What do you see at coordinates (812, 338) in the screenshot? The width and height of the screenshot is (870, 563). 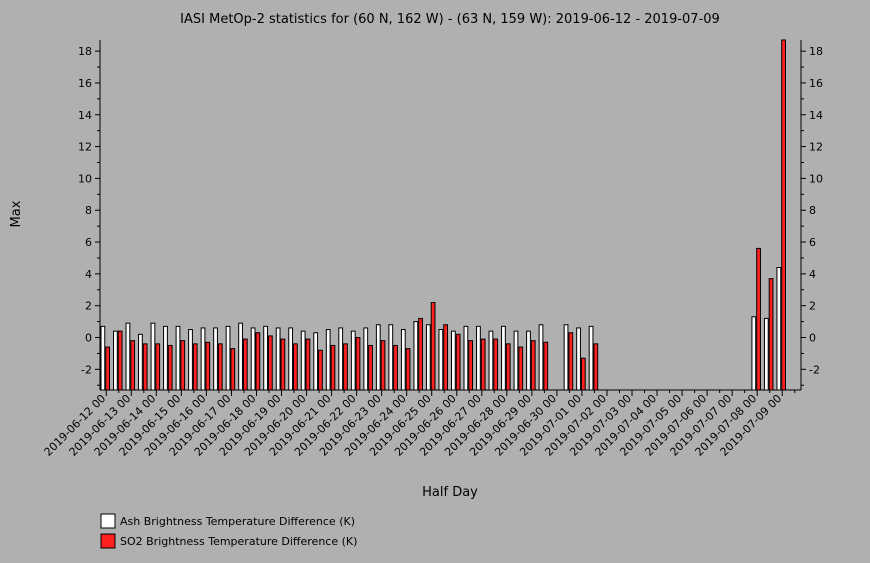 I see `y-tick-label-right: 0` at bounding box center [812, 338].